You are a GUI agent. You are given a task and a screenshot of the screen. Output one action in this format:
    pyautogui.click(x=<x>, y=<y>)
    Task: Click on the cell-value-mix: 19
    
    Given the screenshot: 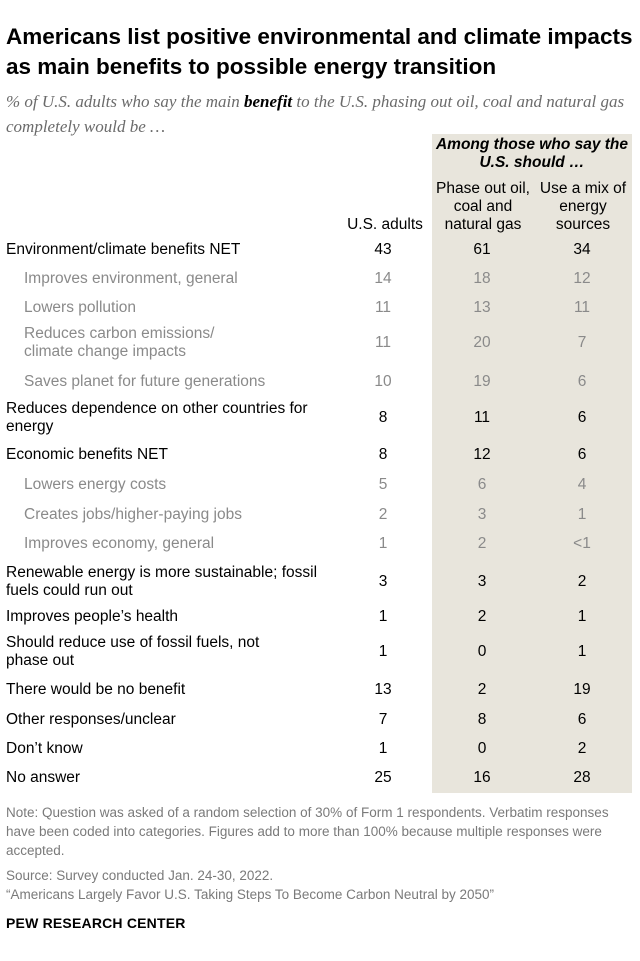 What is the action you would take?
    pyautogui.click(x=582, y=689)
    